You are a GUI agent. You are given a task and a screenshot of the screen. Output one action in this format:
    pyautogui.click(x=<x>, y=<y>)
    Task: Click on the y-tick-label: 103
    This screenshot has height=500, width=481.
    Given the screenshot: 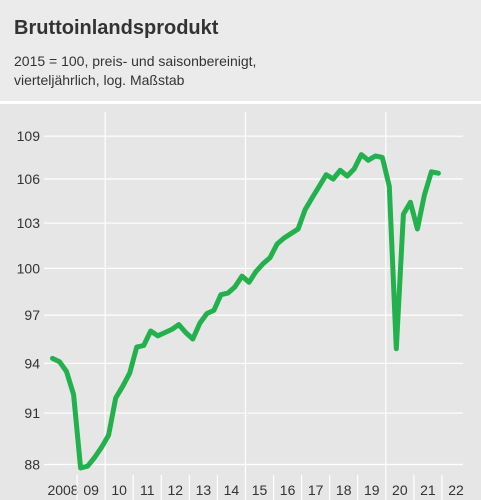 What is the action you would take?
    pyautogui.click(x=29, y=223)
    